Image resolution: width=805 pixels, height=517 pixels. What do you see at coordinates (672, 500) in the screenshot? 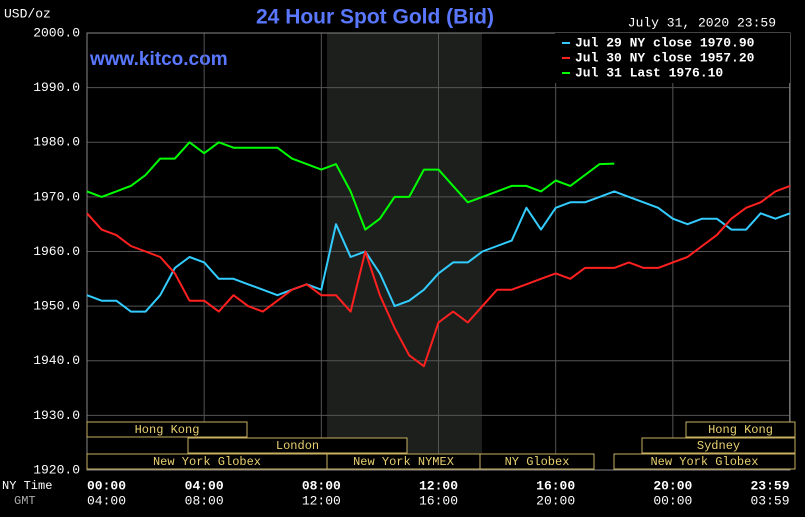
I see `x2-tick-label: 00:00` at bounding box center [672, 500].